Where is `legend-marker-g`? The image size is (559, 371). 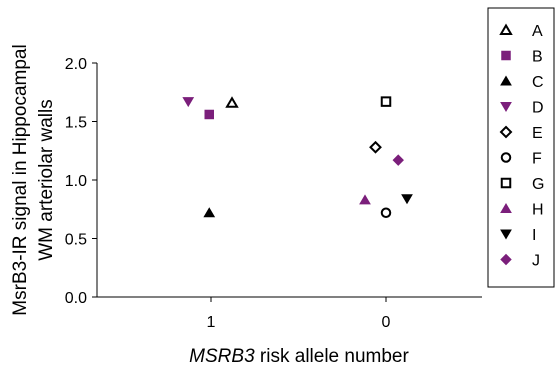
legend-marker-g is located at coordinates (506, 183).